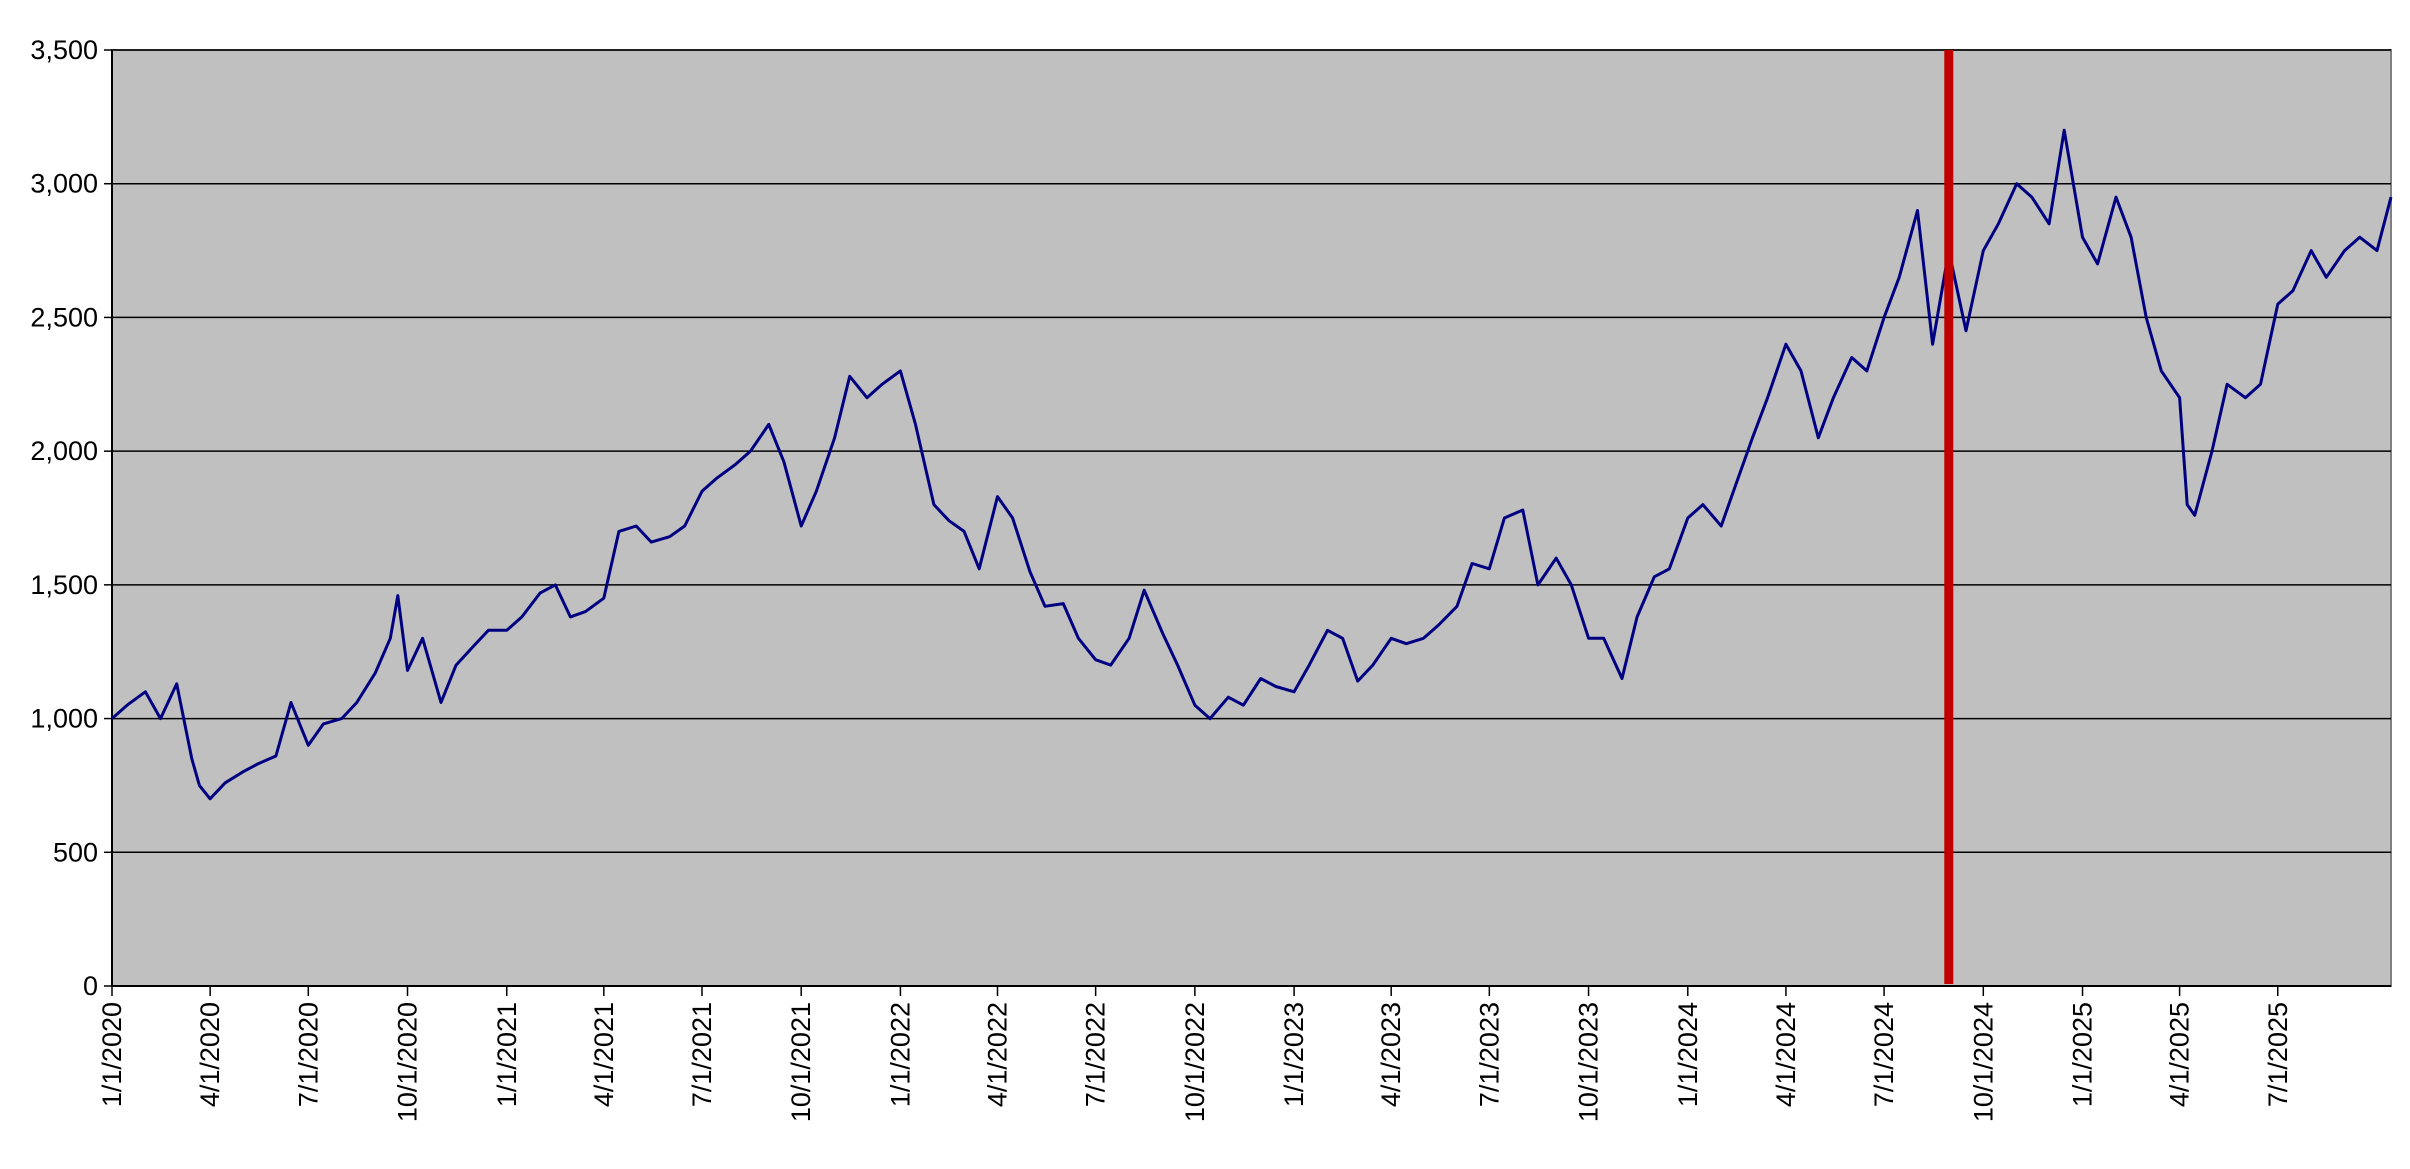 This screenshot has width=2410, height=1169. Describe the element at coordinates (1294, 1054) in the screenshot. I see `x-tick-label: 1/1/2023` at that location.